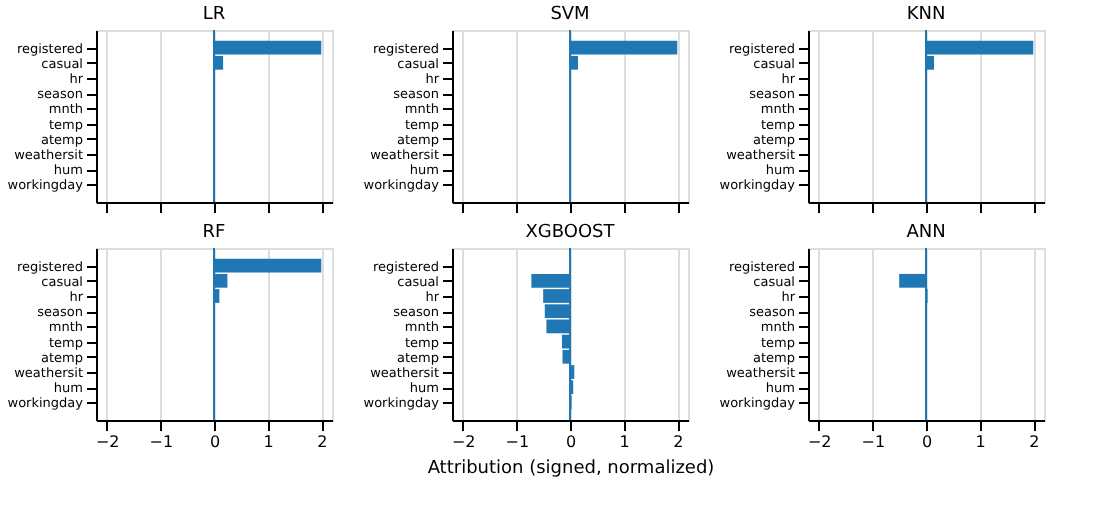 The height and width of the screenshot is (524, 1100). What do you see at coordinates (214, 15) in the screenshot?
I see `chart-title: LR` at bounding box center [214, 15].